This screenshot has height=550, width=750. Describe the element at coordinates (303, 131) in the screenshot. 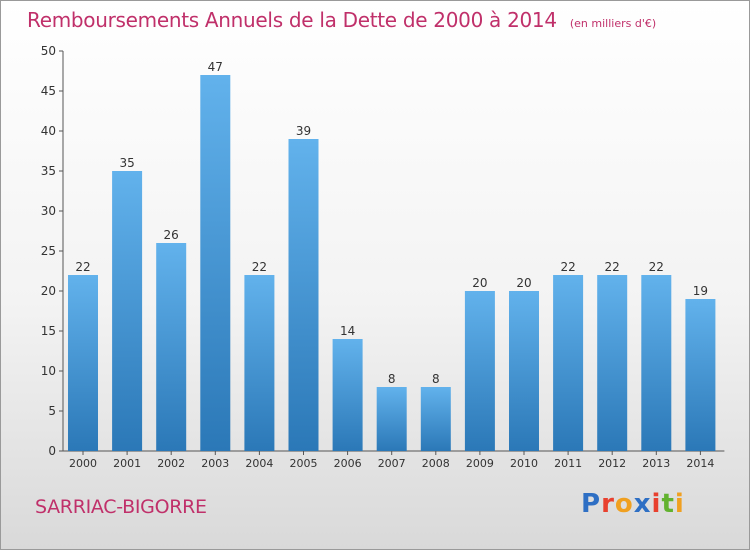

I see `data-label: 39` at that location.